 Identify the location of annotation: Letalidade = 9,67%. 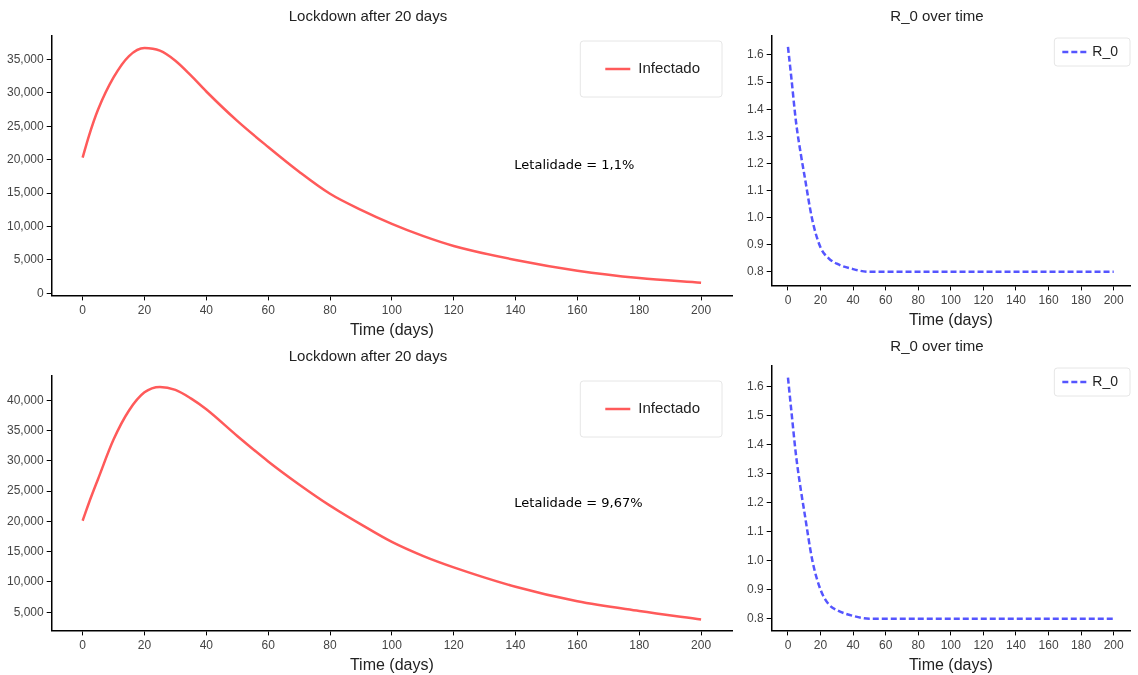
(578, 502).